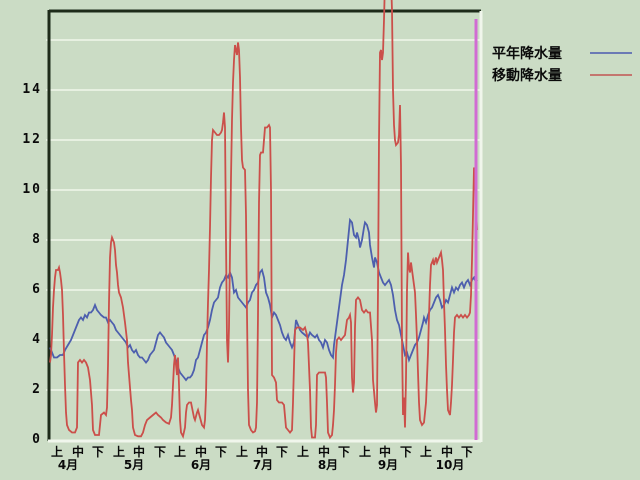 The image size is (640, 480). What do you see at coordinates (527, 75) in the screenshot?
I see `legend-label-idou: 移動降水量` at bounding box center [527, 75].